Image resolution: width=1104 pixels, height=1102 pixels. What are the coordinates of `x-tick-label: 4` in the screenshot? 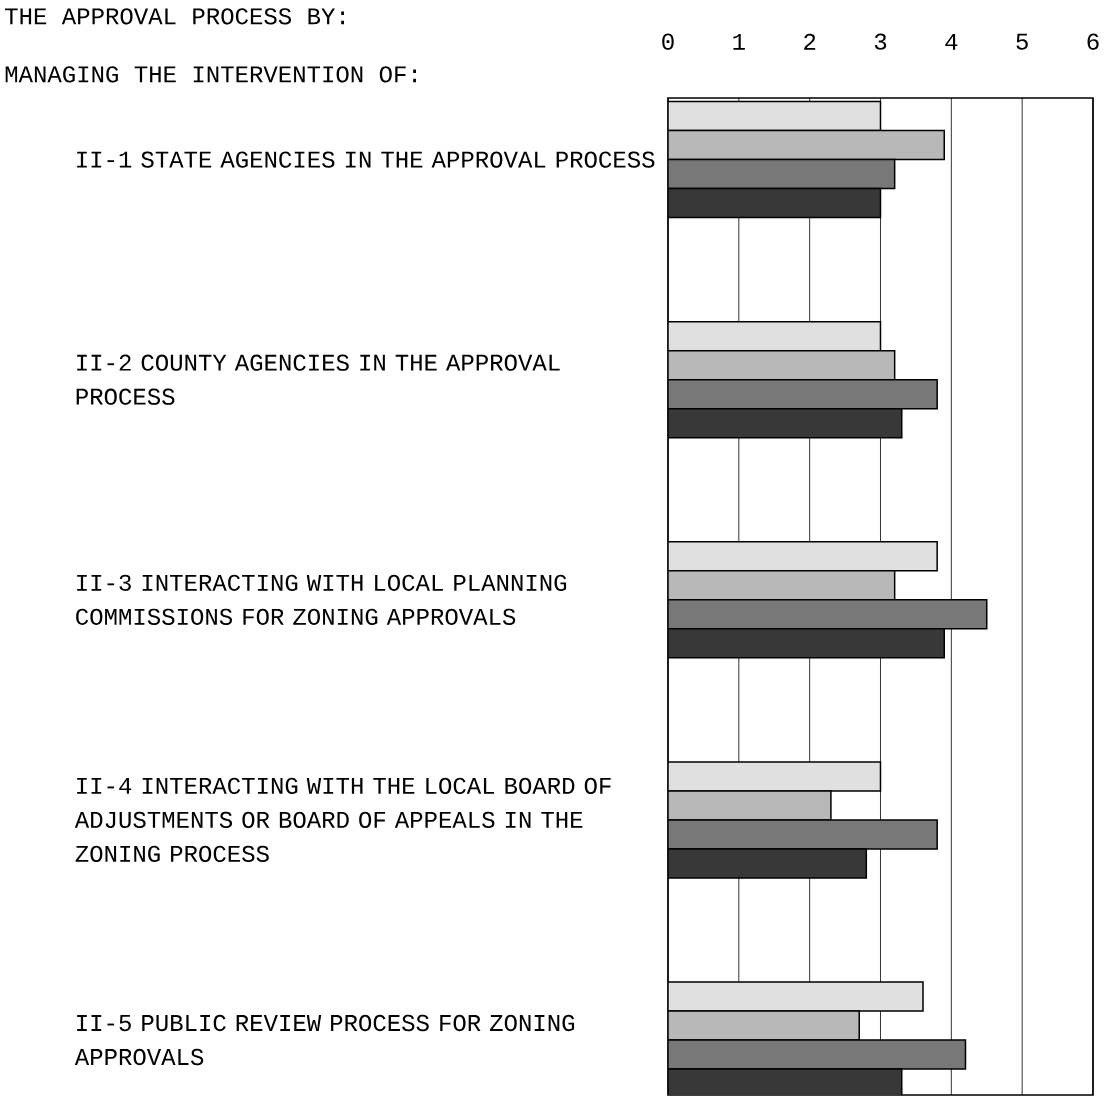 It's located at (951, 41).